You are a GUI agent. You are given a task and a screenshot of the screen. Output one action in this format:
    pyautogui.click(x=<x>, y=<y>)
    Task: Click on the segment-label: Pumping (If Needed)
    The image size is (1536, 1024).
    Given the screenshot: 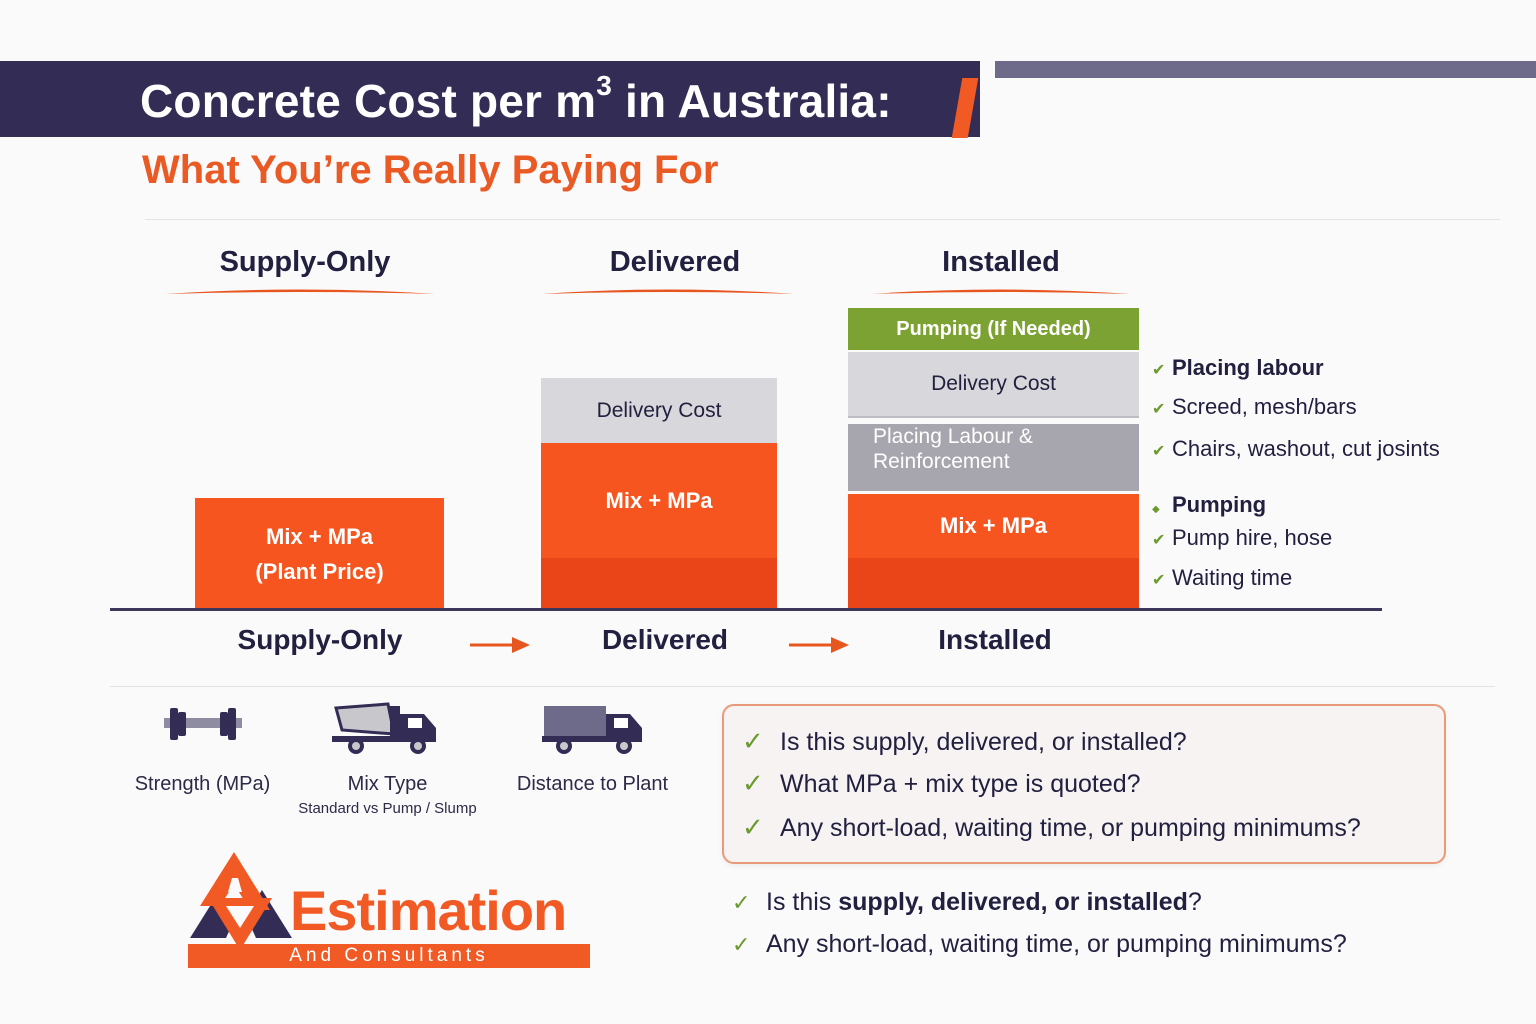 What is the action you would take?
    pyautogui.click(x=993, y=328)
    